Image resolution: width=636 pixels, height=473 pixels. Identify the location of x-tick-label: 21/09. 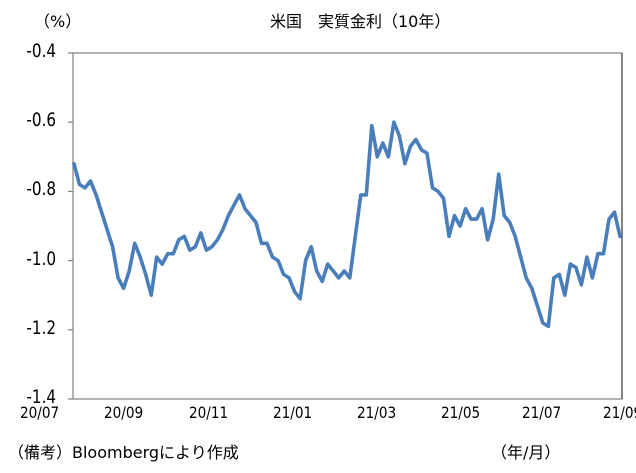
(619, 412).